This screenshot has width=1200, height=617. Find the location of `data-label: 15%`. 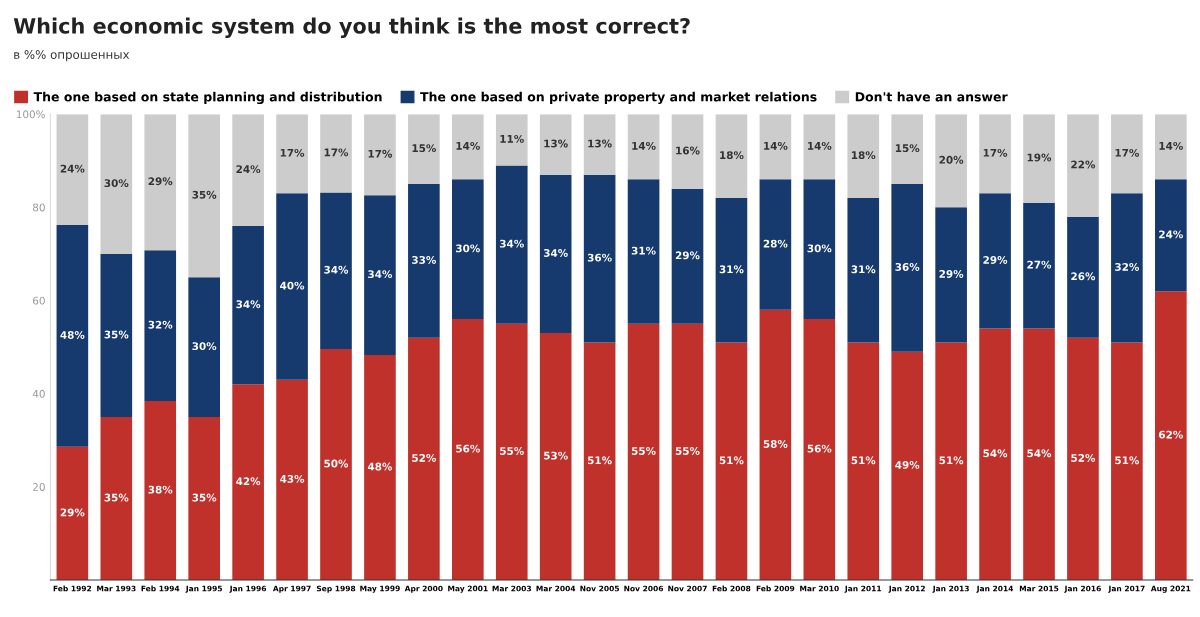

data-label: 15% is located at coordinates (907, 148).